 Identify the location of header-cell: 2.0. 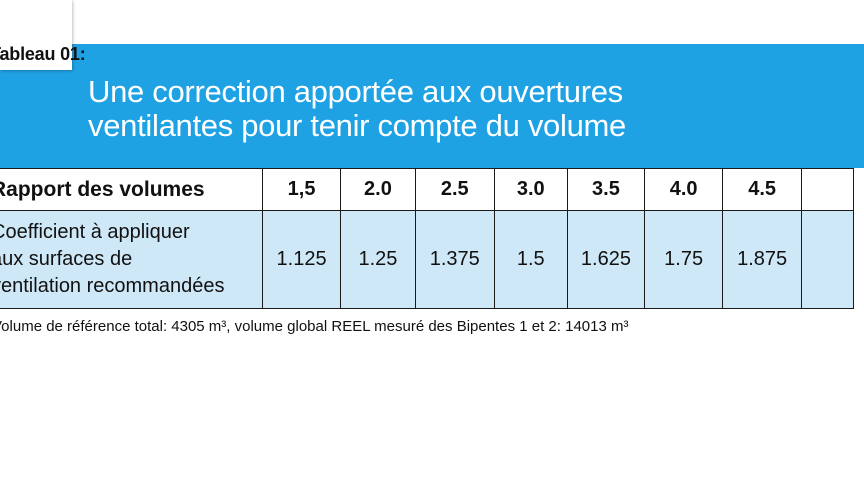
(378, 189).